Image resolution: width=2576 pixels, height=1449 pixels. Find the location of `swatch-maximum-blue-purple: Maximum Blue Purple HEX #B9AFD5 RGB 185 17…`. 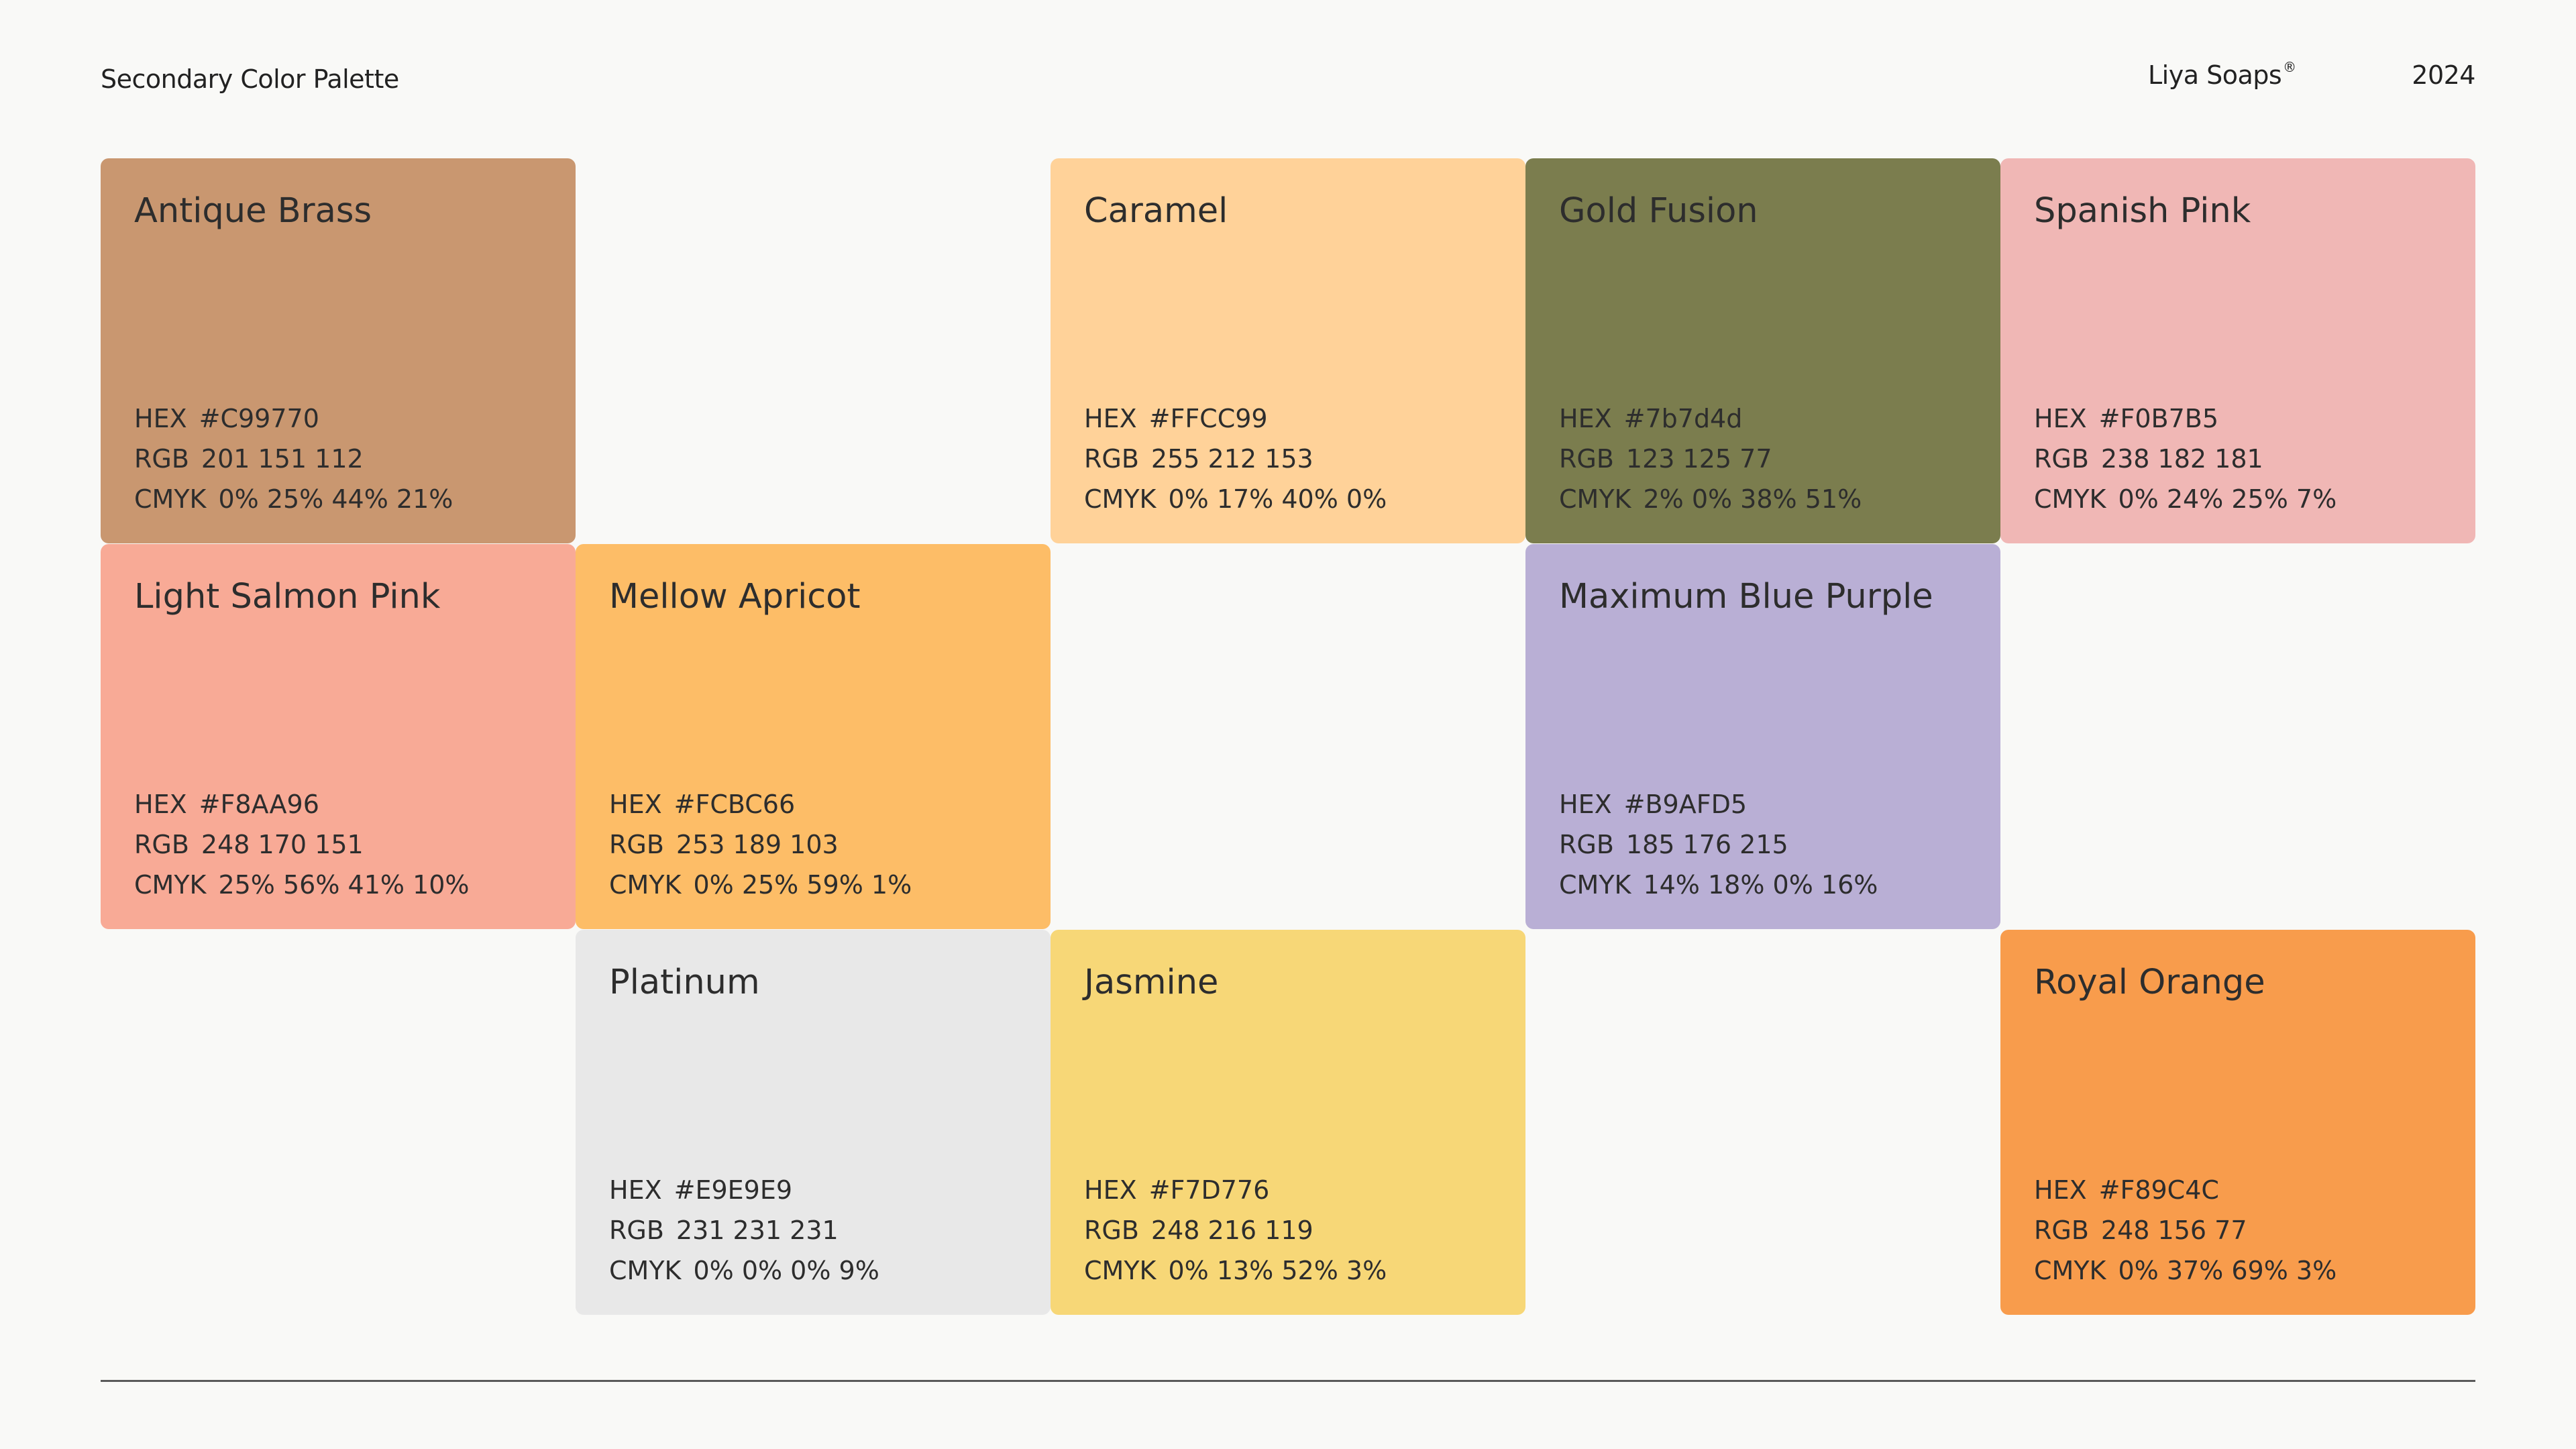

swatch-maximum-blue-purple: Maximum Blue Purple HEX #B9AFD5 RGB 185 17… is located at coordinates (1762, 736).